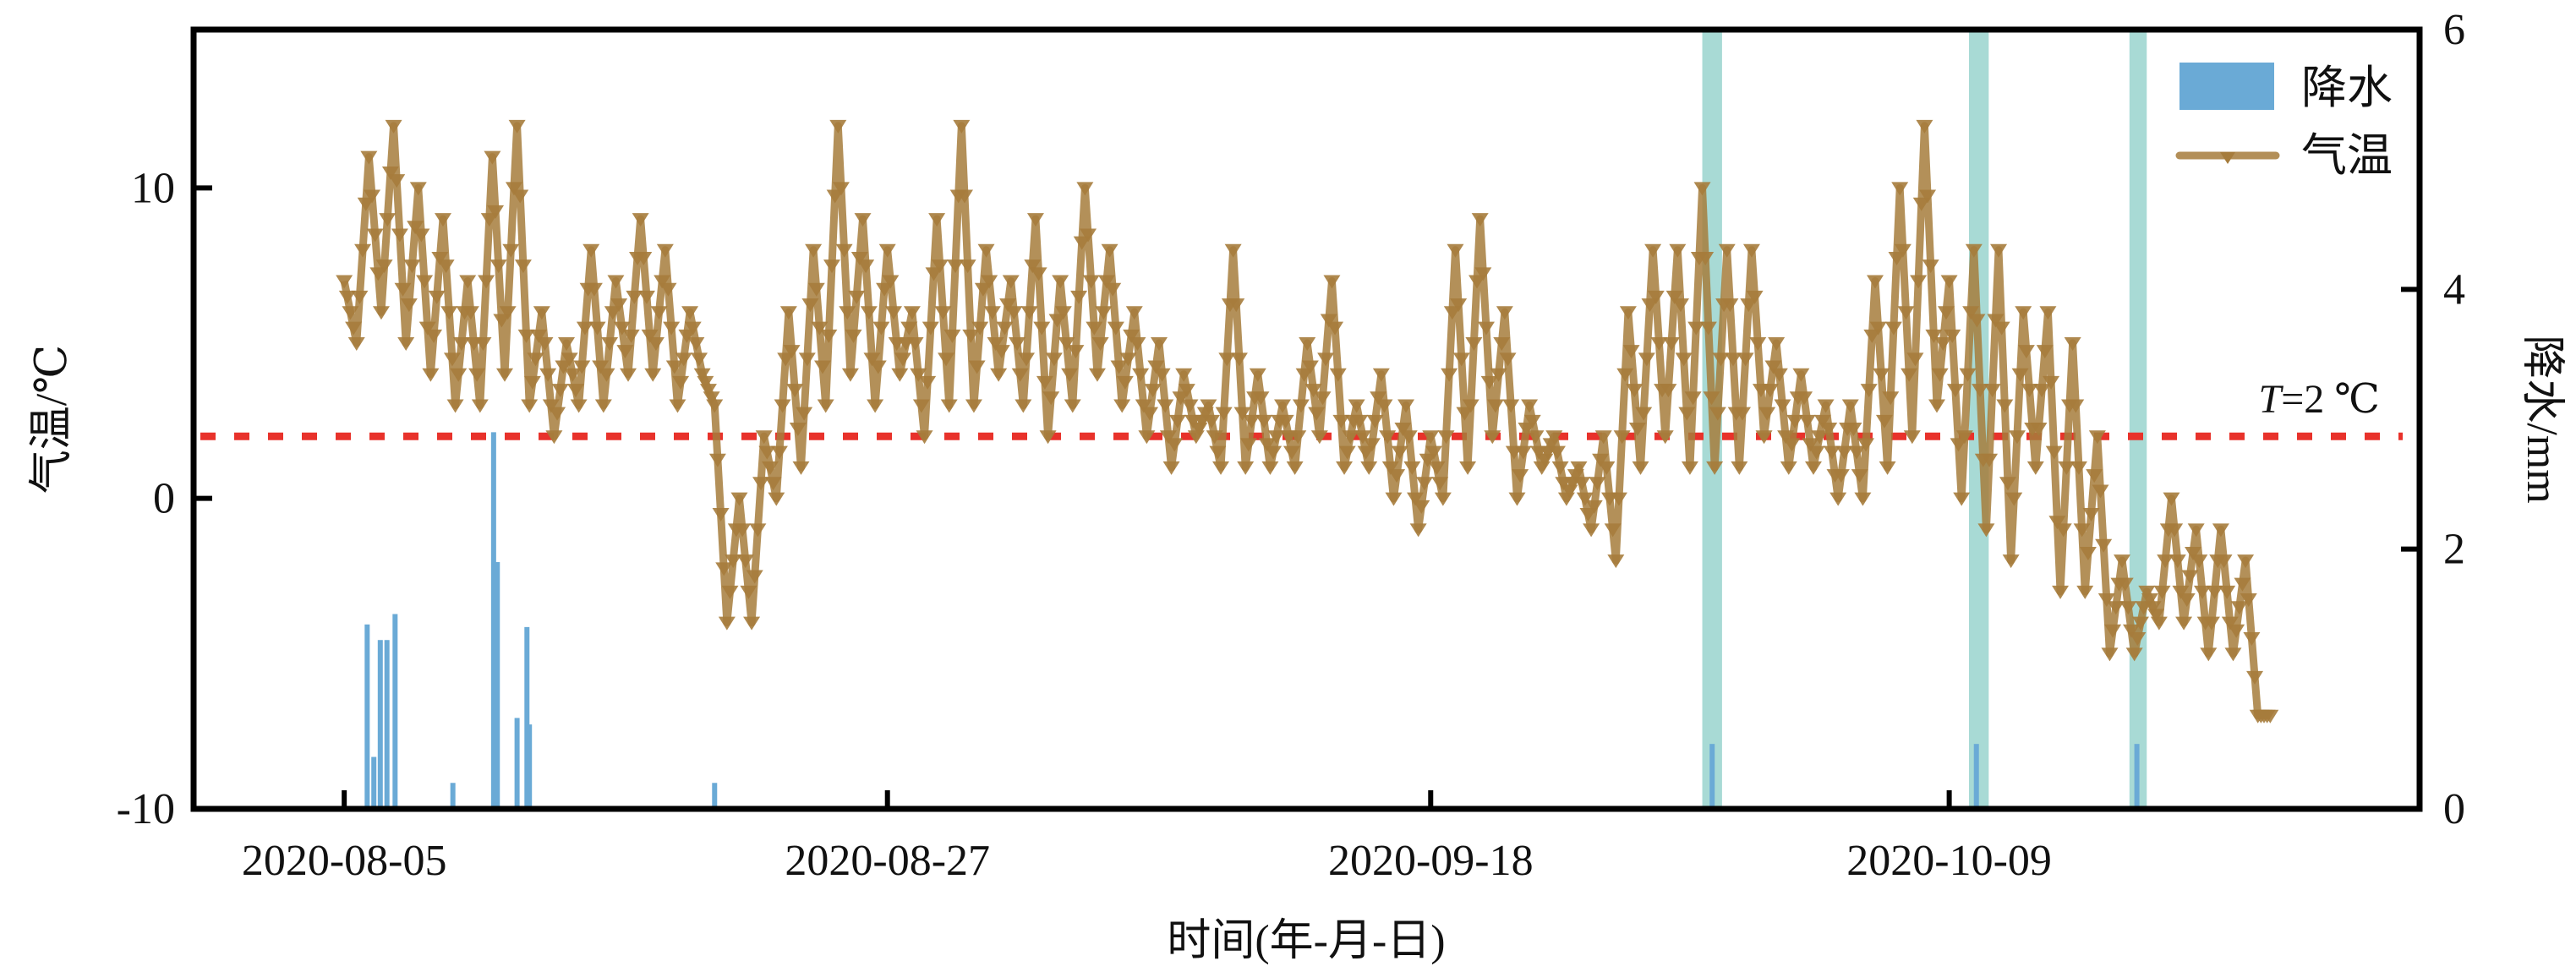 The image size is (2576, 972). What do you see at coordinates (2227, 158) in the screenshot?
I see `legend-marker-temperature` at bounding box center [2227, 158].